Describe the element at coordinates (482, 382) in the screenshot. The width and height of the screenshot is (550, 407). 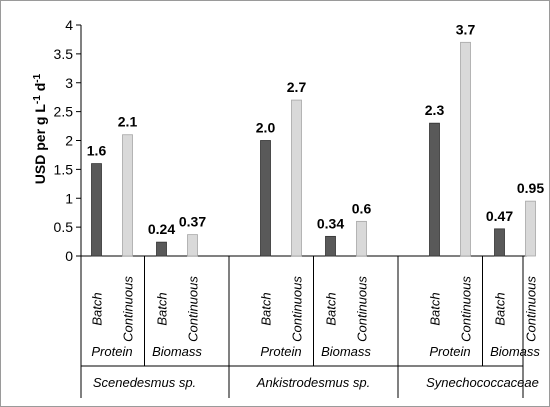
I see `organism-label: Synechococcaceae` at that location.